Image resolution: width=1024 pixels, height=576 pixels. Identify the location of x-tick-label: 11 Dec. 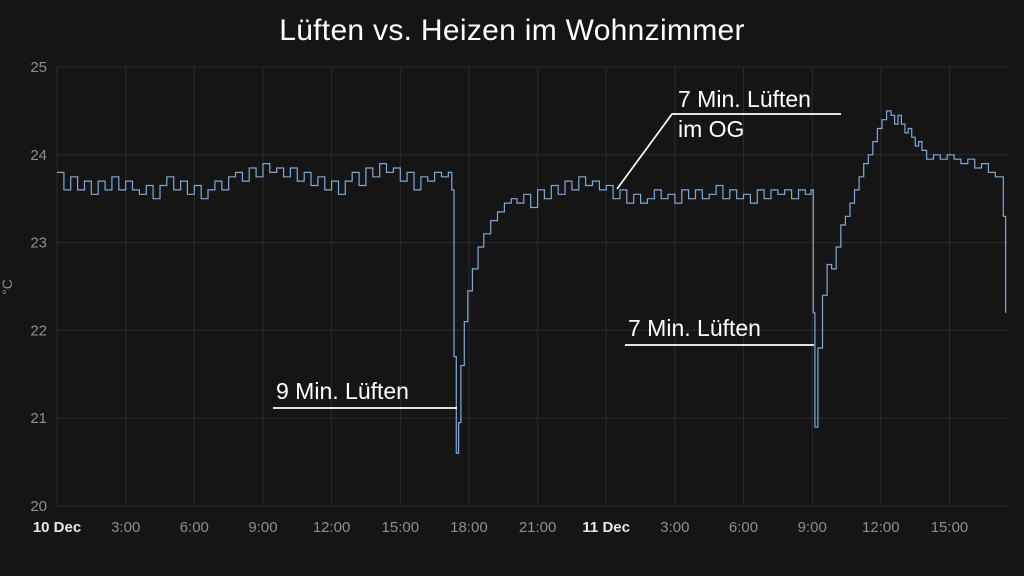
(606, 527).